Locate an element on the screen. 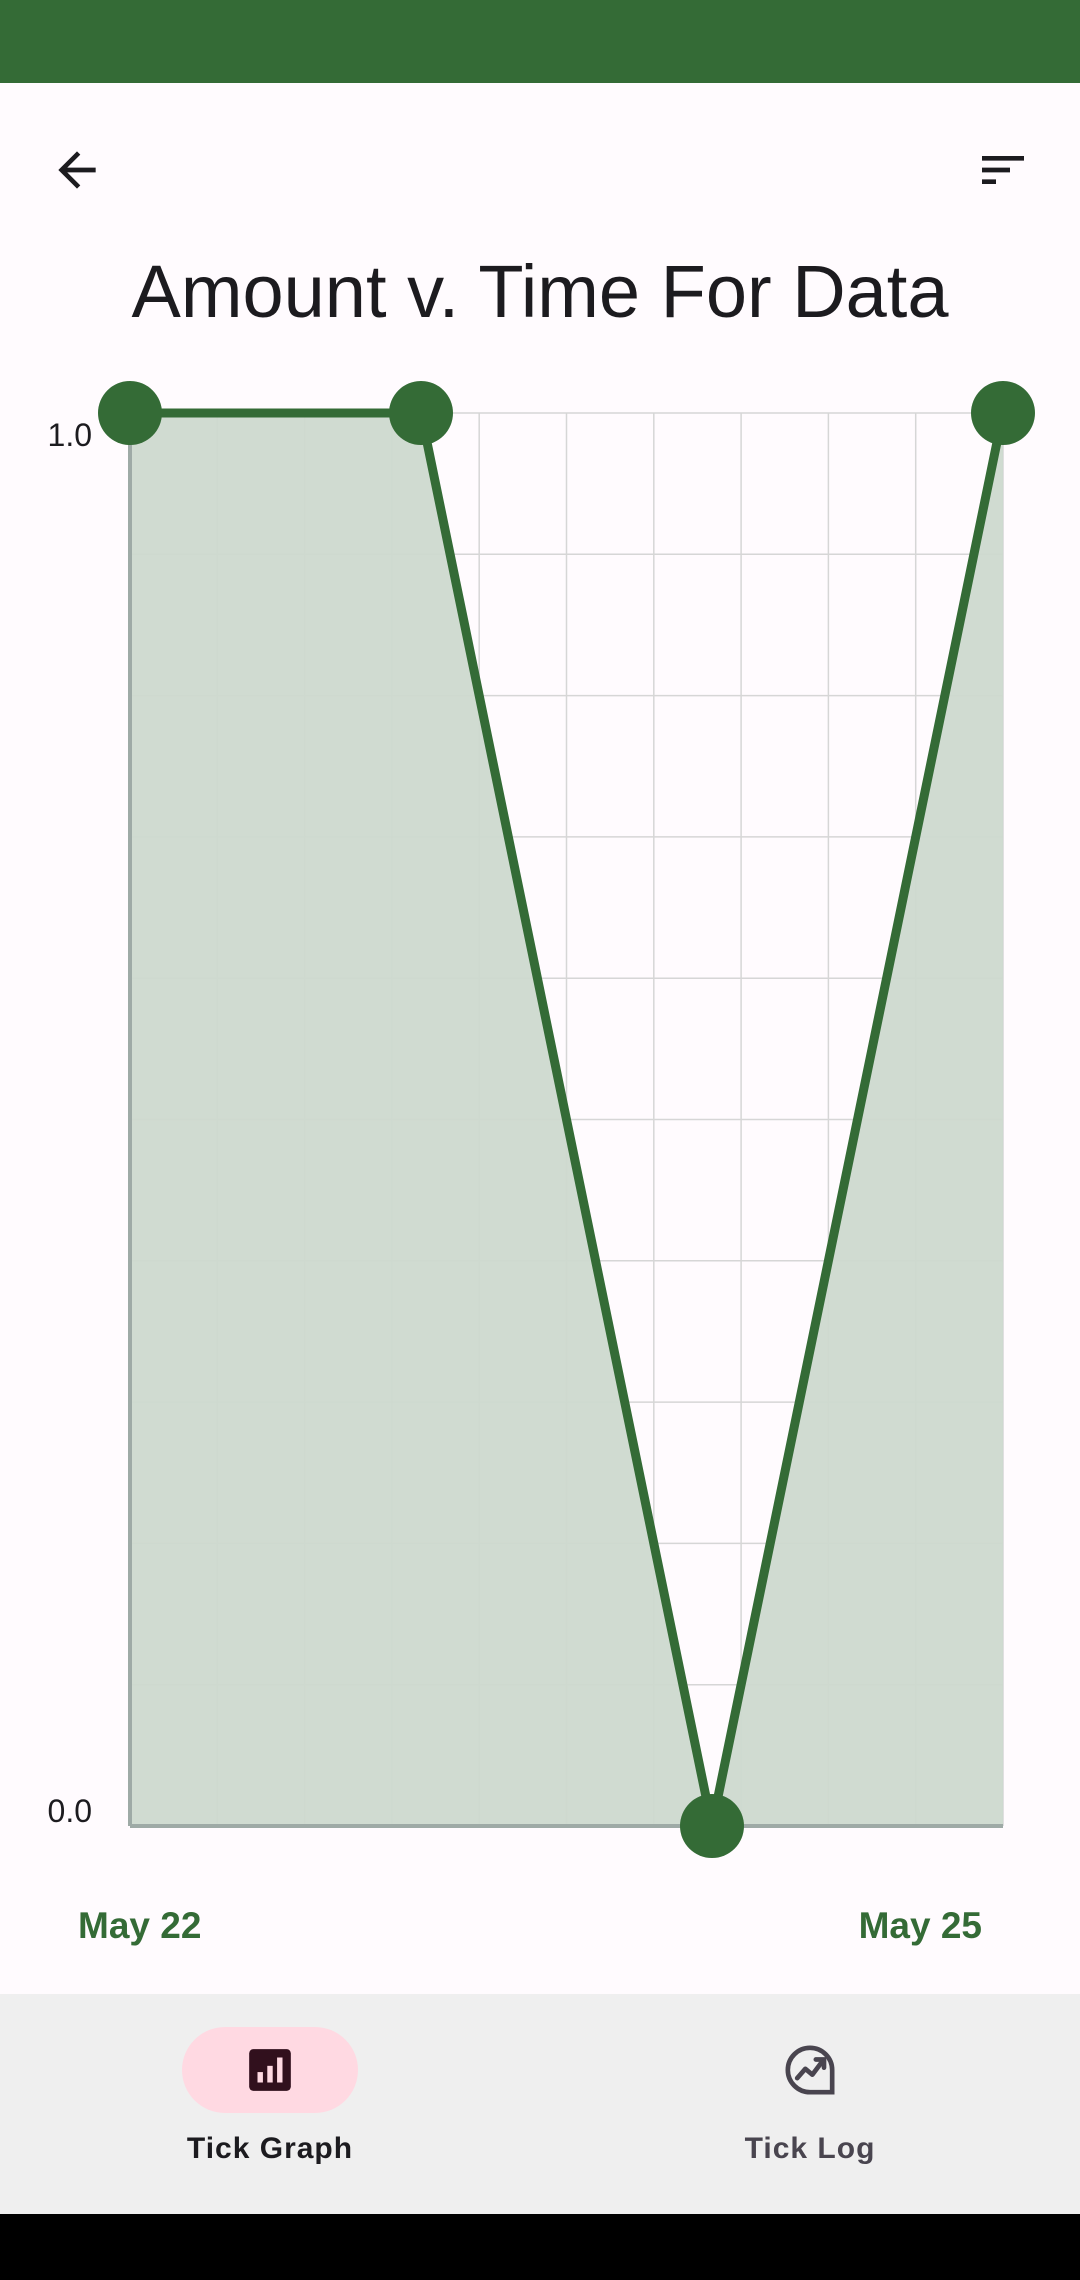 The width and height of the screenshot is (1080, 2280). sort-button is located at coordinates (1003, 170).